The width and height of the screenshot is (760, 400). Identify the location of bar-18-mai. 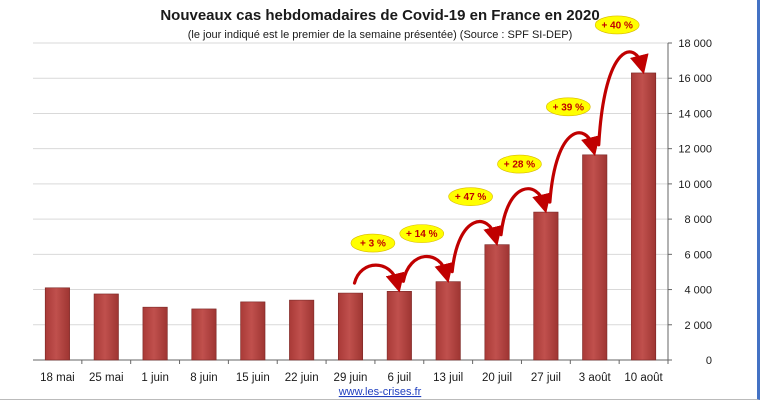
(57, 324).